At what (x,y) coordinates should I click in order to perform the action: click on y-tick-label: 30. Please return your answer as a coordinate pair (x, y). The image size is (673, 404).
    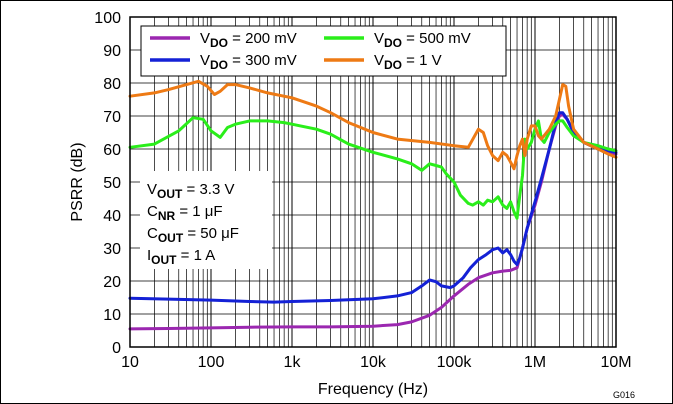
    Looking at the image, I should click on (112, 249).